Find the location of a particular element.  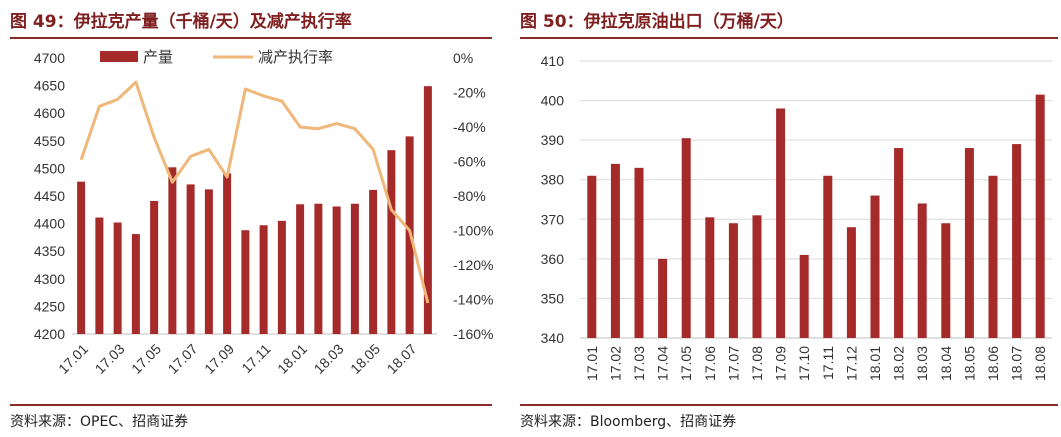

x-tick-label: 18.05 is located at coordinates (969, 363).